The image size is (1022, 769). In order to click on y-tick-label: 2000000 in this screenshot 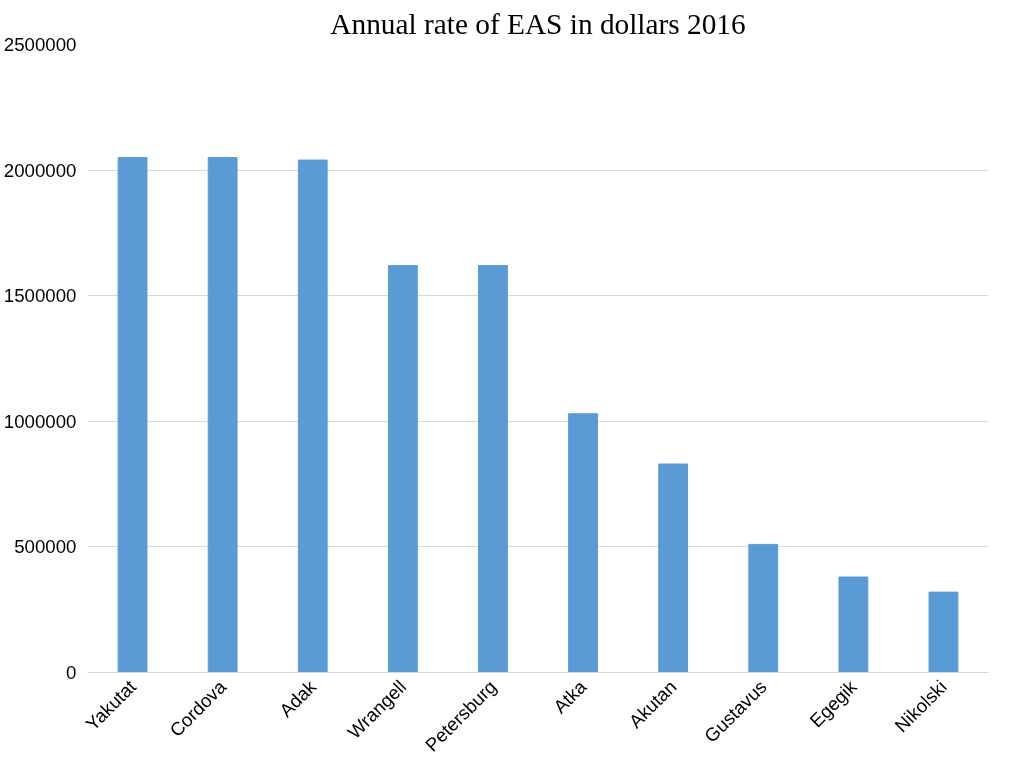, I will do `click(40, 170)`.